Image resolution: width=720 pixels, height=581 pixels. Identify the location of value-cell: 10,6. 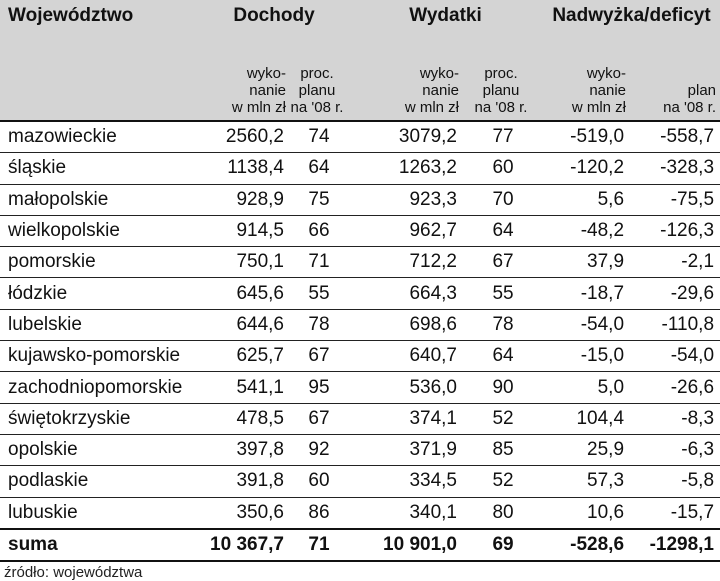
(587, 512).